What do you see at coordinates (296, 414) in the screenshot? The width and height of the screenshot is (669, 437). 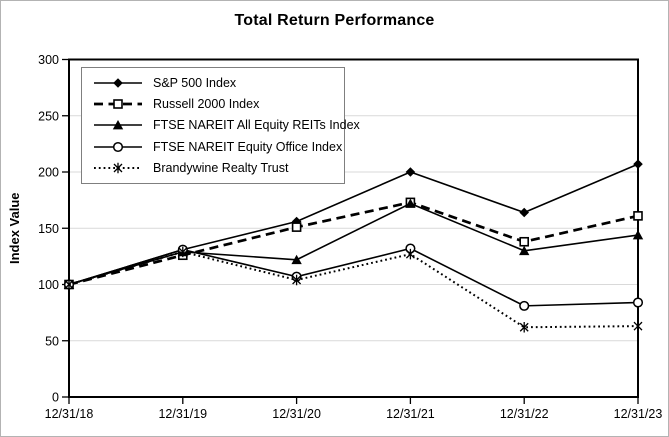 I see `x-axis-tick-label: 12/31/20` at bounding box center [296, 414].